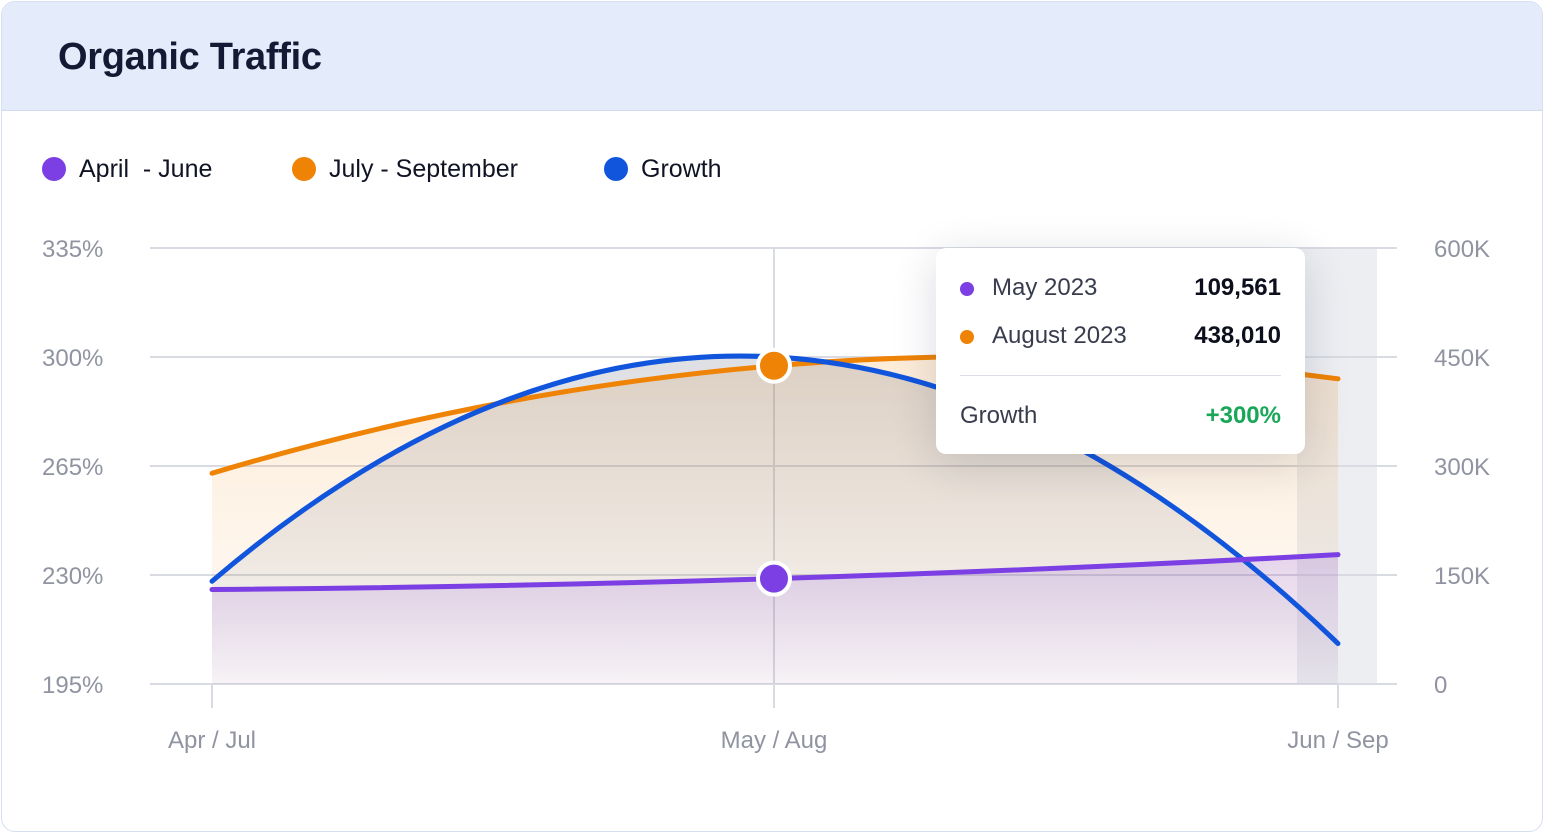  Describe the element at coordinates (1337, 740) in the screenshot. I see `x-axis-tick-label: Jun / Sep` at that location.